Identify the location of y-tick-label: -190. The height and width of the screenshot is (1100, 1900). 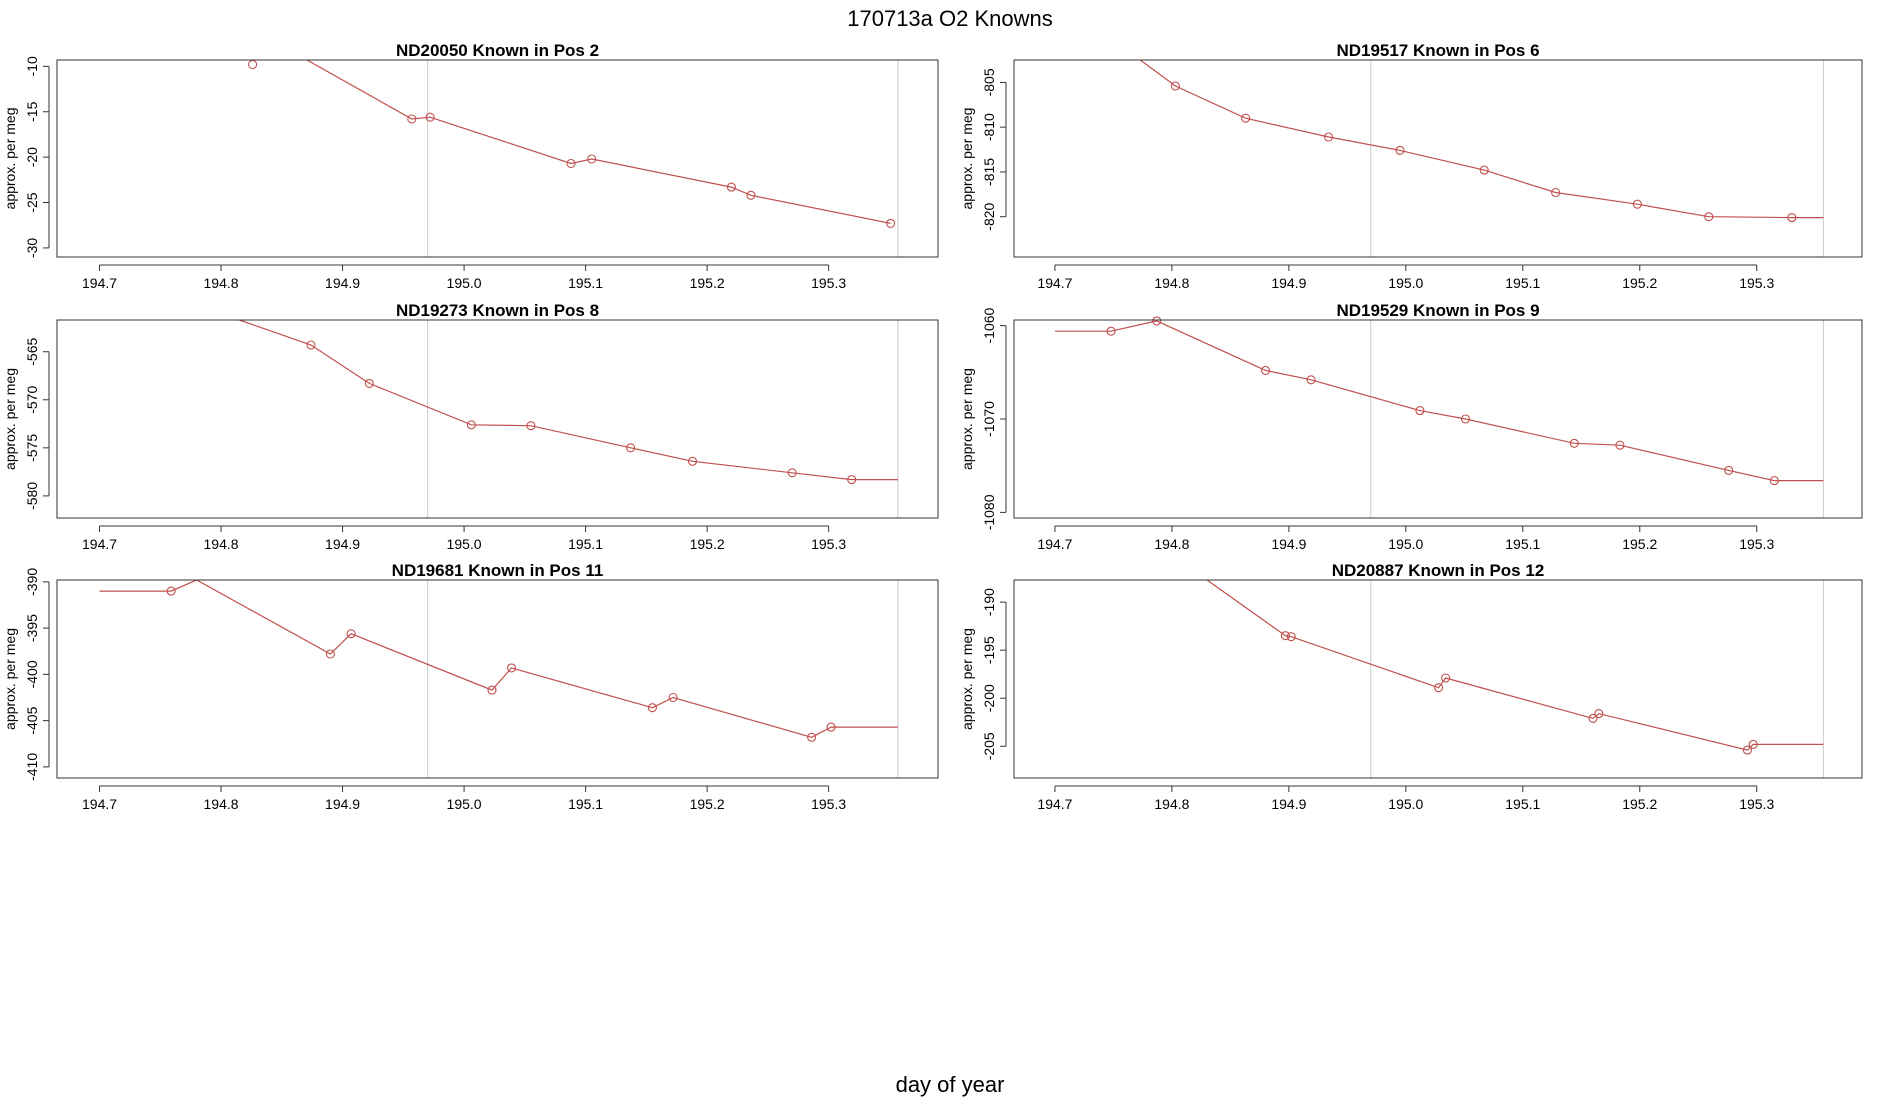
(989, 602).